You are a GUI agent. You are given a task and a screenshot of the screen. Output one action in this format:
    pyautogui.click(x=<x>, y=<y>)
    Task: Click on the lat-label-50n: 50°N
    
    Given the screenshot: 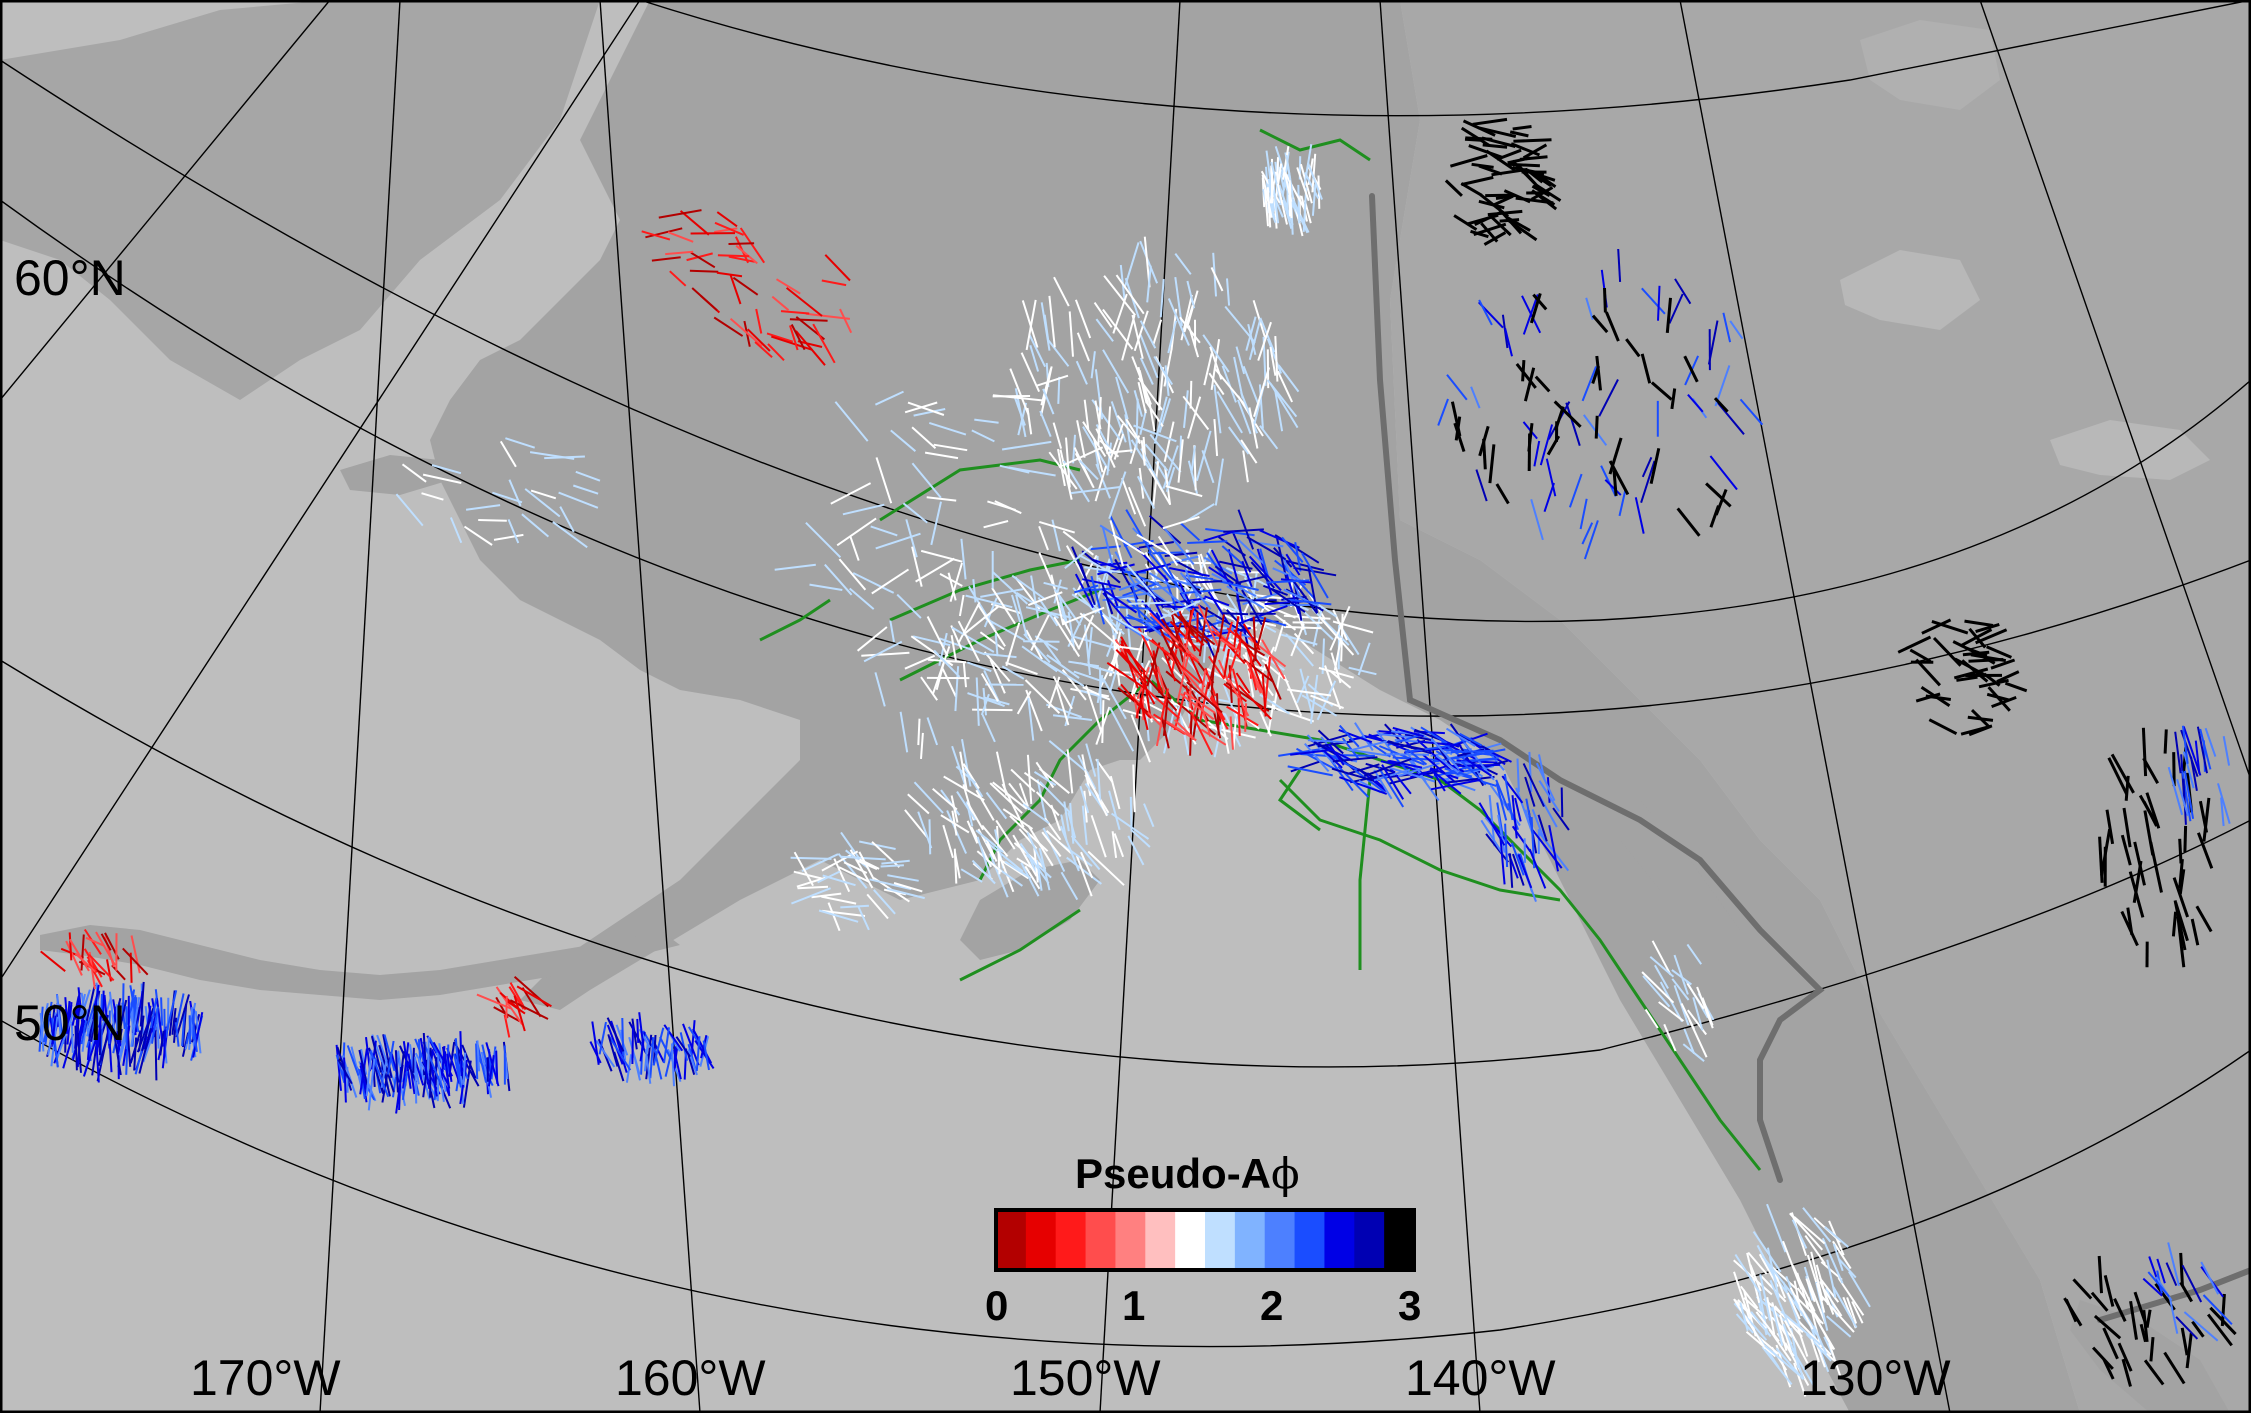 What is the action you would take?
    pyautogui.click(x=70, y=1023)
    